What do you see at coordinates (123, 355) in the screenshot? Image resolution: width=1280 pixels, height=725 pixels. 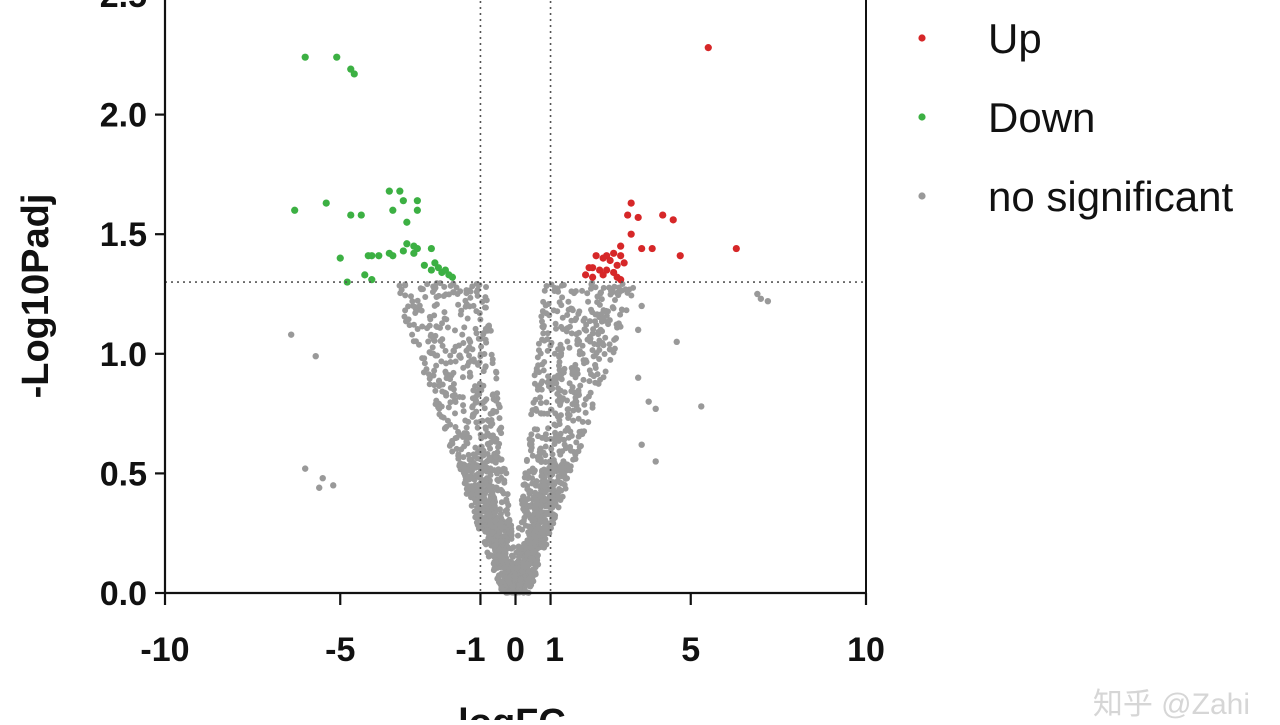 I see `y-tick-label: 1.0` at bounding box center [123, 355].